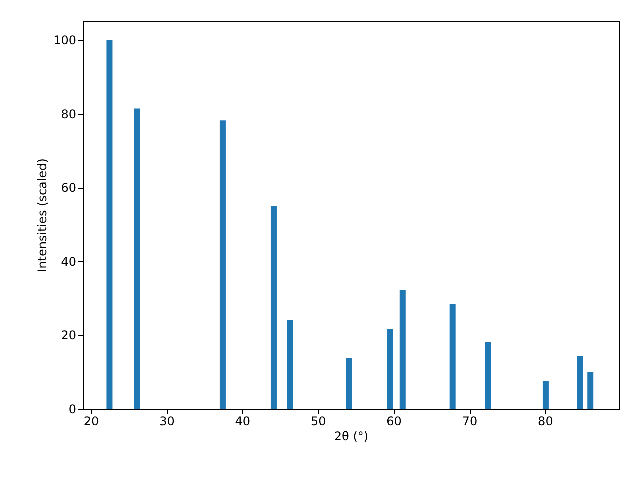  What do you see at coordinates (243, 421) in the screenshot?
I see `x-tick-label: 40` at bounding box center [243, 421].